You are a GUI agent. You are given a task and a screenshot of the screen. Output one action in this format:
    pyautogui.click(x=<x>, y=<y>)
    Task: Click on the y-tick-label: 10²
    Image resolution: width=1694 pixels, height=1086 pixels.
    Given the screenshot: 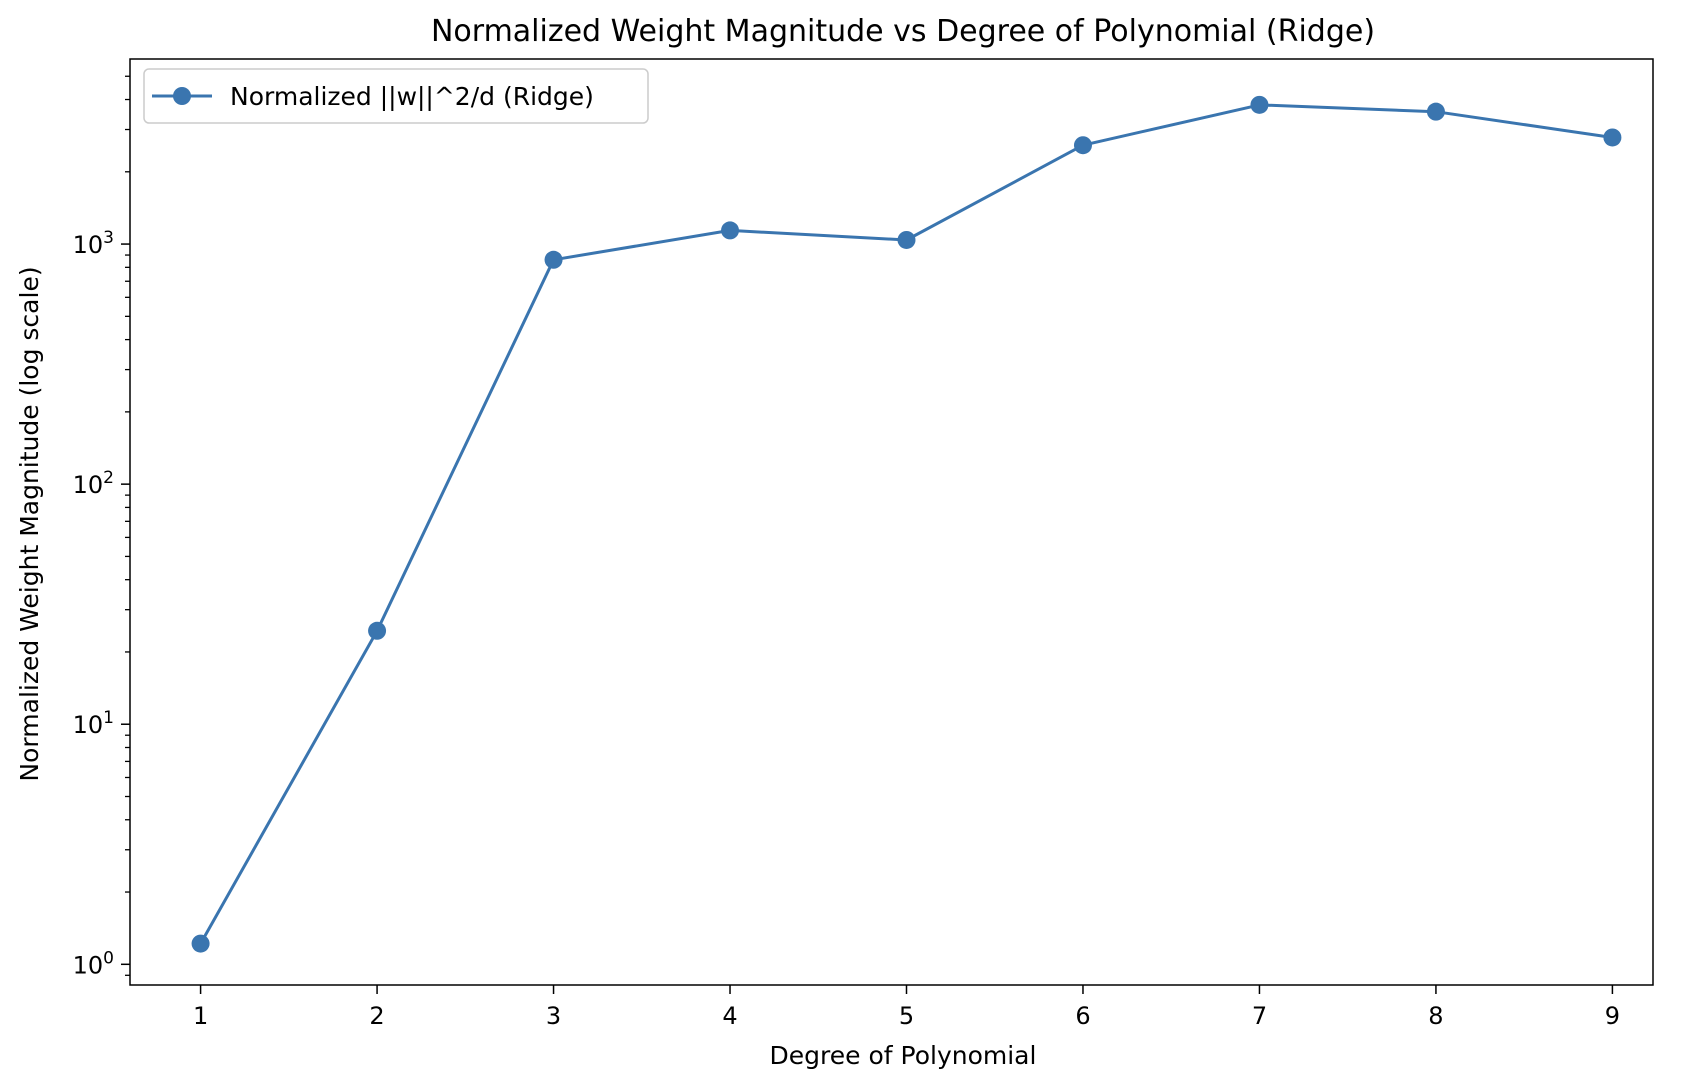 What is the action you would take?
    pyautogui.click(x=93, y=483)
    